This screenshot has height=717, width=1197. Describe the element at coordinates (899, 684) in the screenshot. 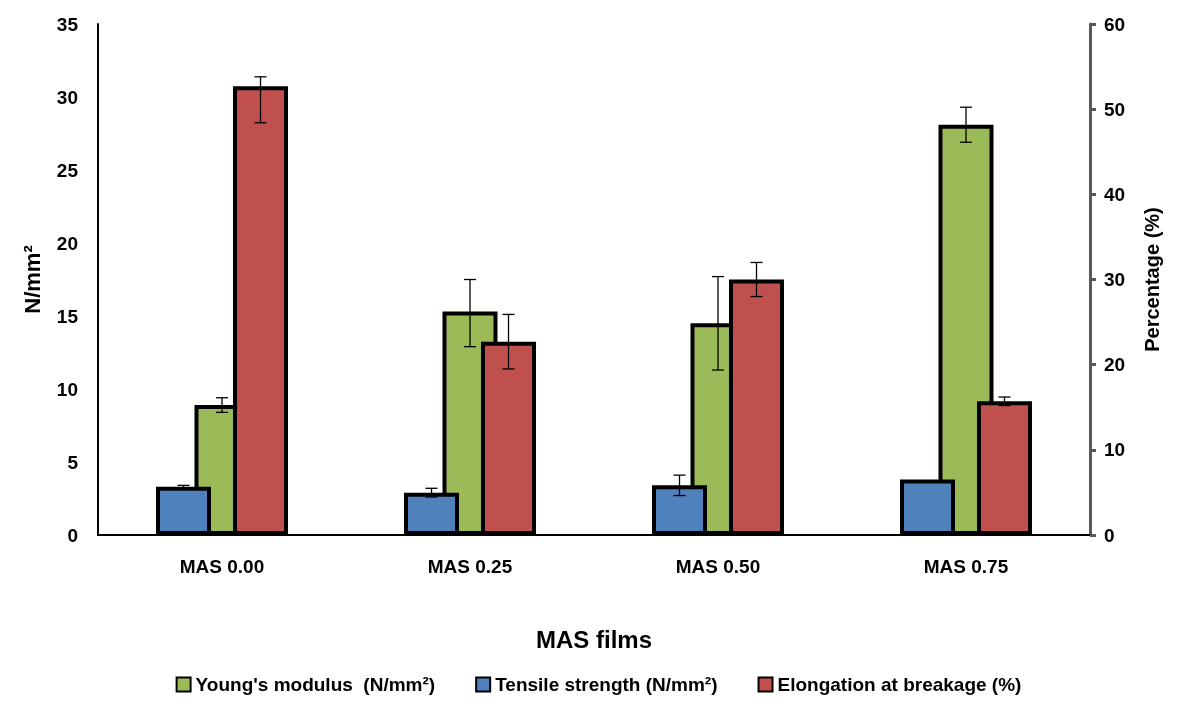

I see `legend-label: Elongation at breakage (%)` at that location.